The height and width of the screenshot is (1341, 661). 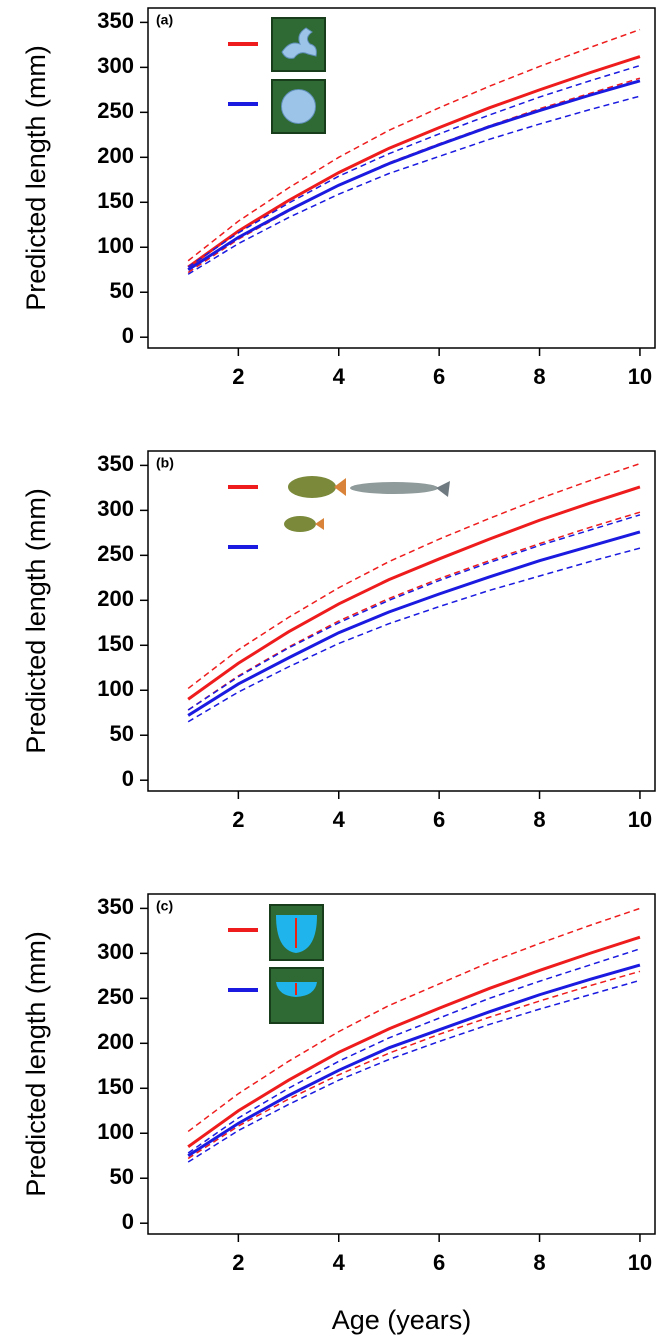 I want to click on legend-icons-b, so click(x=367, y=504).